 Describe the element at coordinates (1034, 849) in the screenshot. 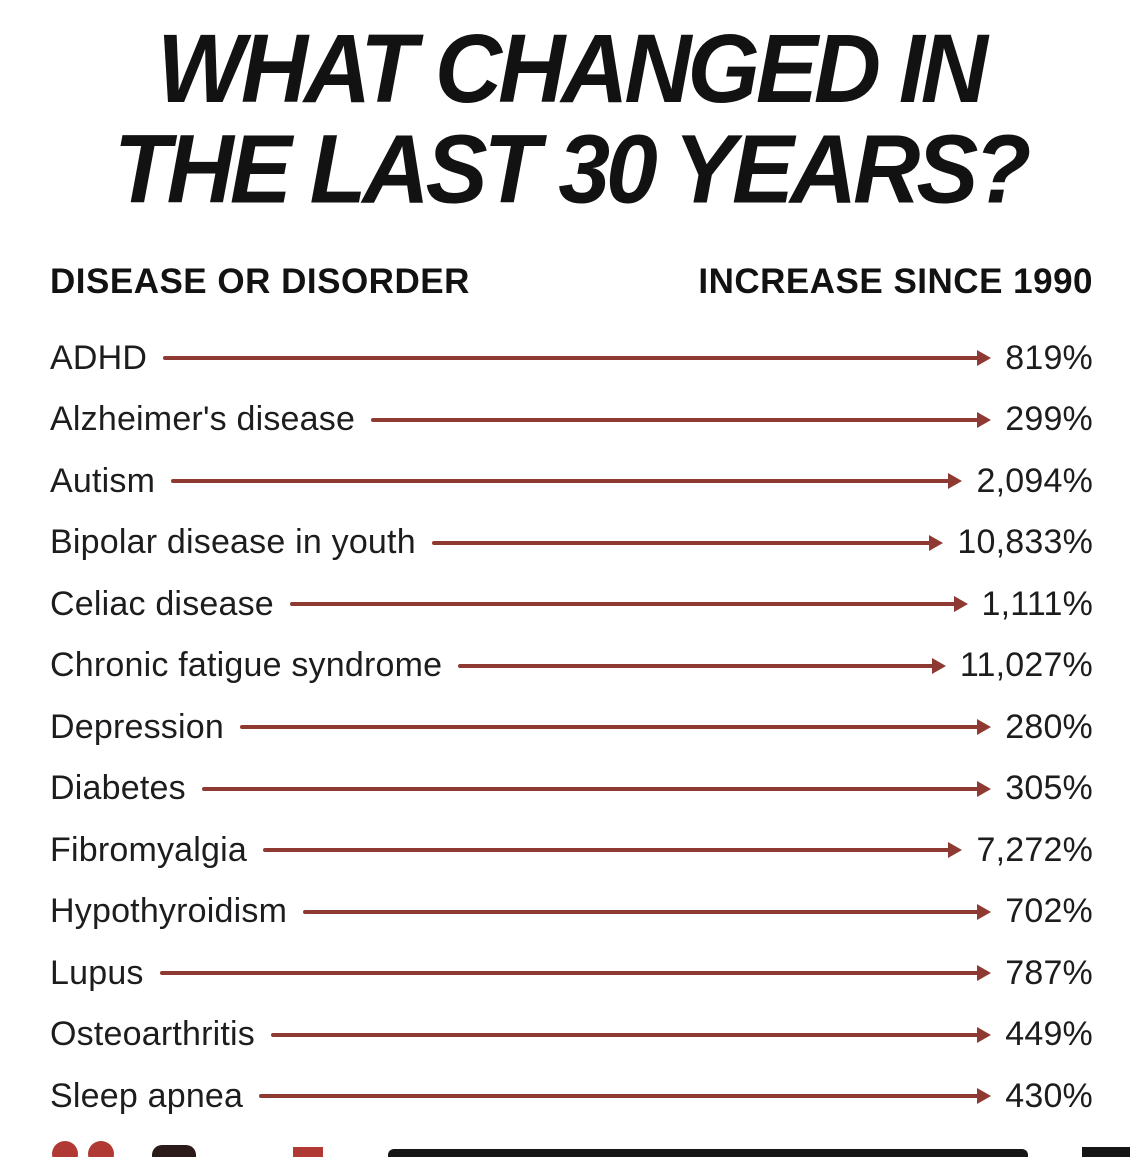

I see `increase-value: 7,272%` at that location.